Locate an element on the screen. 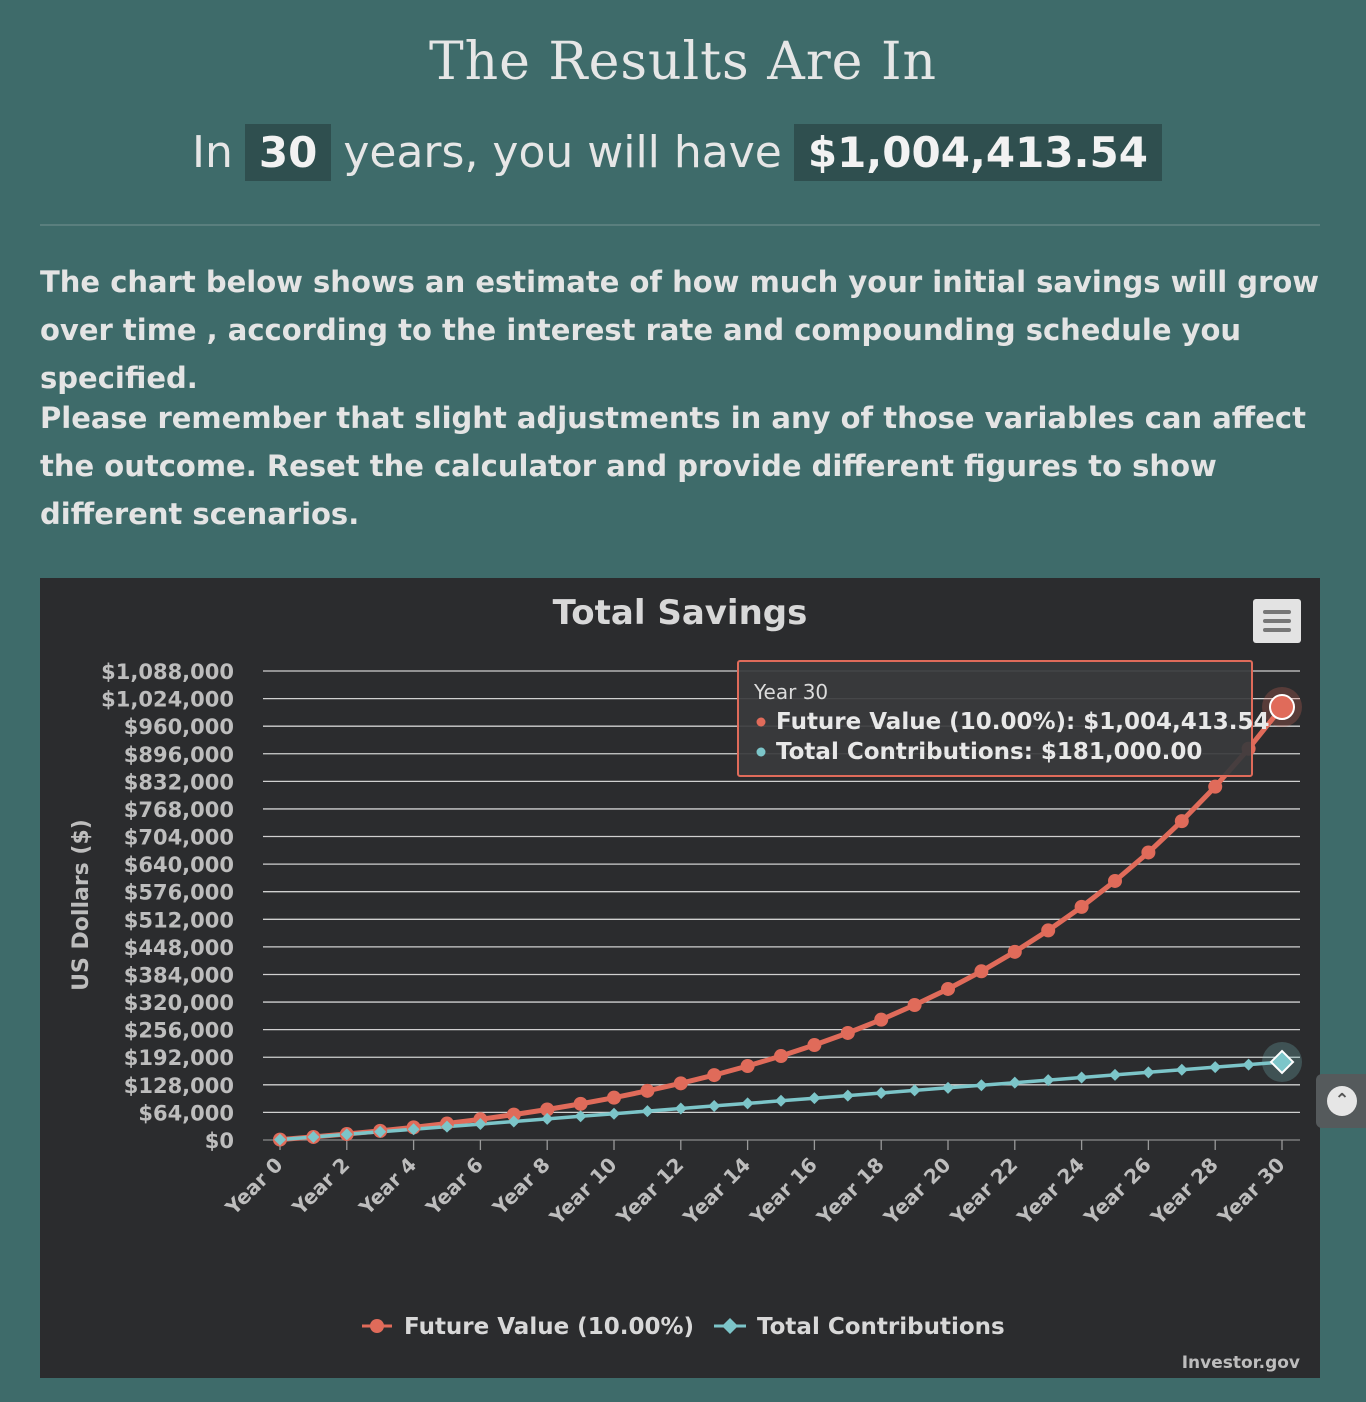  x-tick-label: Year 16 is located at coordinates (783, 1191).